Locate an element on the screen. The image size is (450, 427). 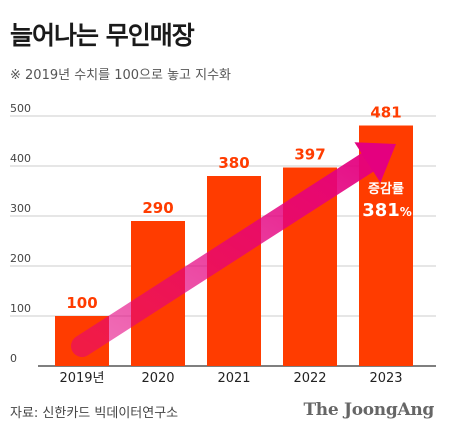
trend-arrow-head is located at coordinates (375, 162).